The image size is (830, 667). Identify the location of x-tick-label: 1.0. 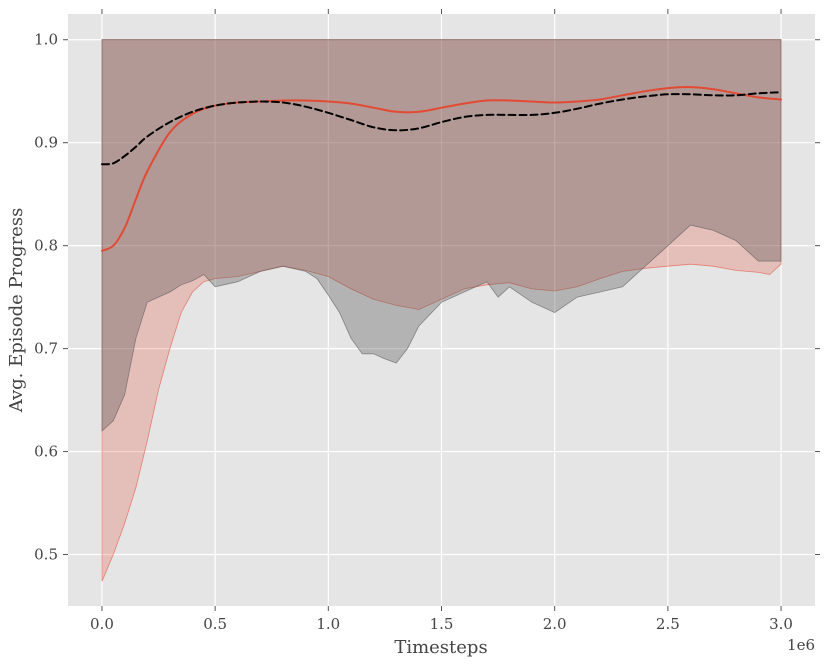
(328, 624).